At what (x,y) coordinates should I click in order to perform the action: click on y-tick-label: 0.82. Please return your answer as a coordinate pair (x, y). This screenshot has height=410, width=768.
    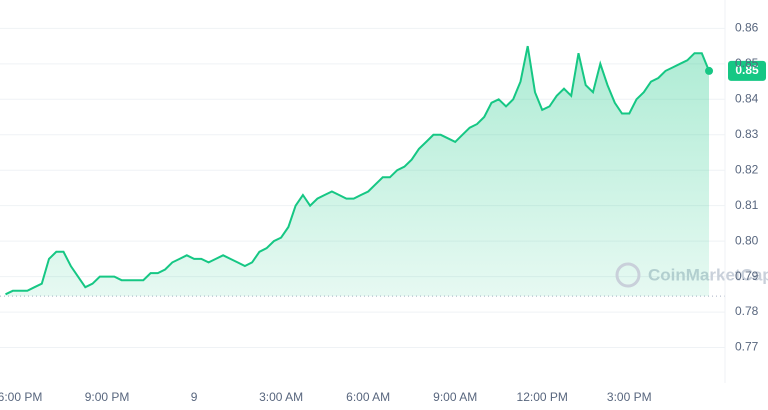
    Looking at the image, I should click on (747, 169).